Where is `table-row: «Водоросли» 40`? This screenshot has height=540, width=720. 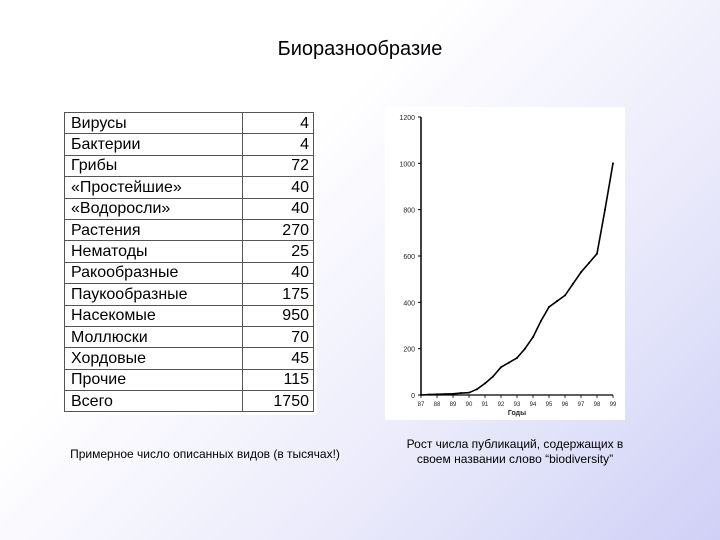 table-row: «Водоросли» 40 is located at coordinates (189, 208).